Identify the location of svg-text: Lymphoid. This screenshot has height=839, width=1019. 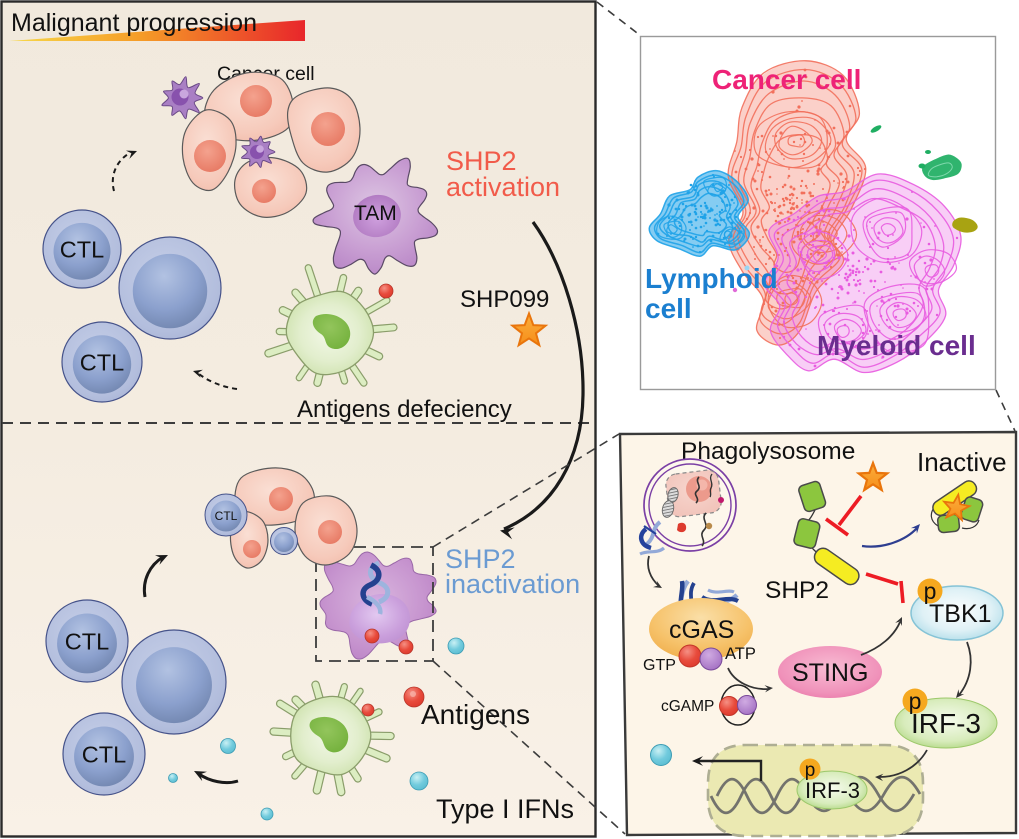
(711, 278).